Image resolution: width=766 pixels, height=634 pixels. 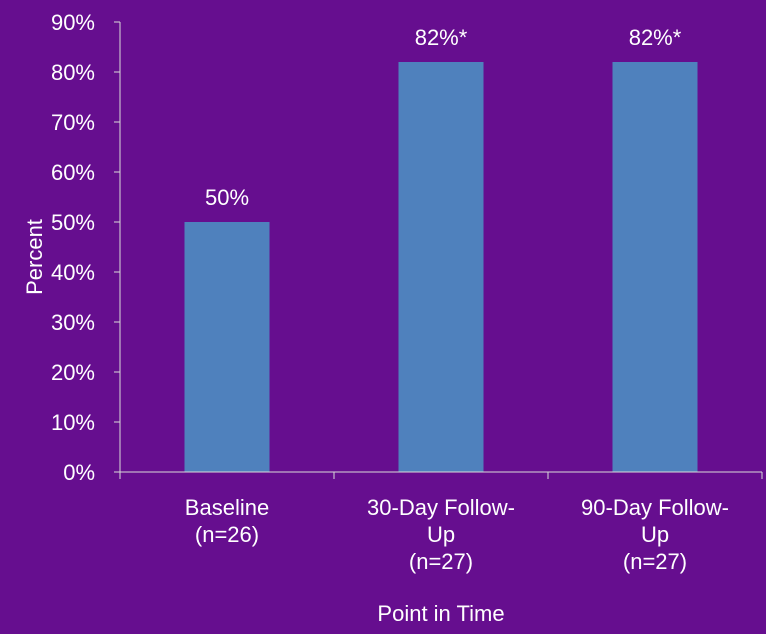 What do you see at coordinates (73, 222) in the screenshot?
I see `y-tick-label: 50%` at bounding box center [73, 222].